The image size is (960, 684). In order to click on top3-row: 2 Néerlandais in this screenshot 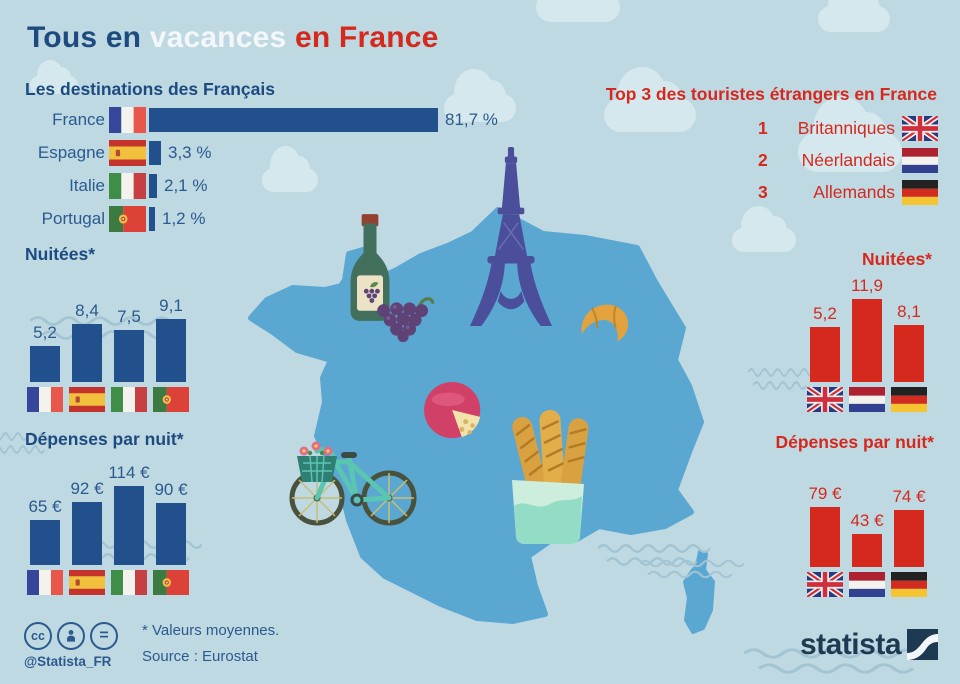, I will do `click(848, 160)`.